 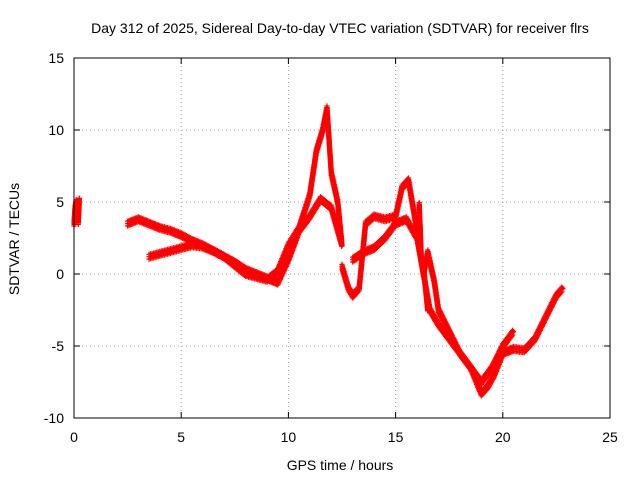 I want to click on y-tick-label: 5, so click(x=60, y=202).